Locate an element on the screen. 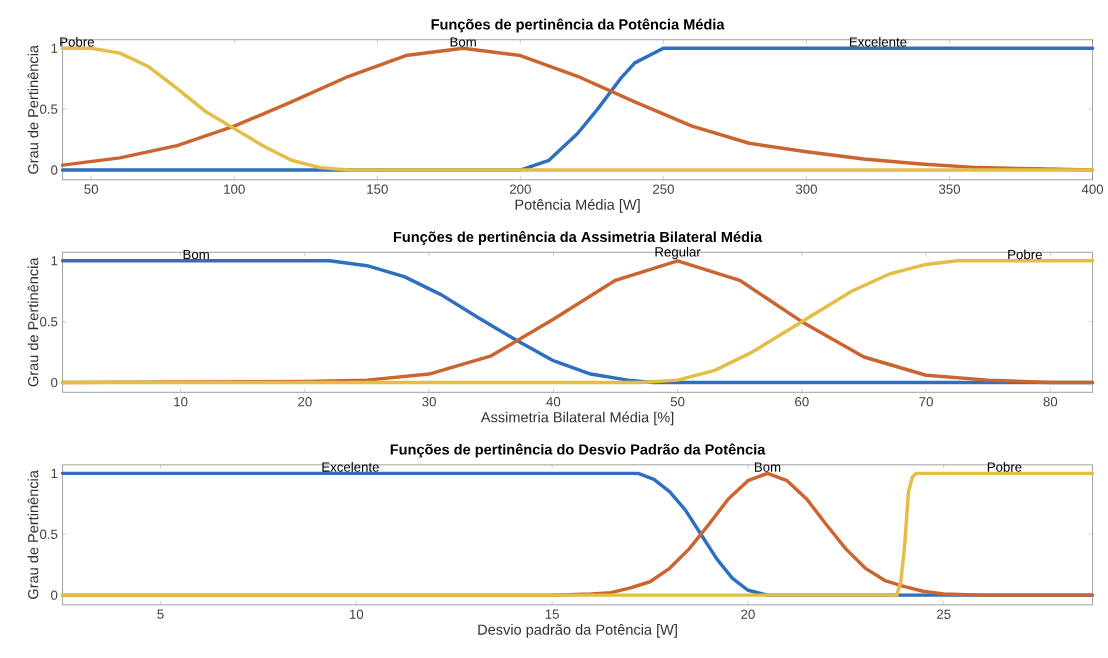 The height and width of the screenshot is (658, 1108). chart-title: Funções de pertinência da Potência Média is located at coordinates (578, 25).